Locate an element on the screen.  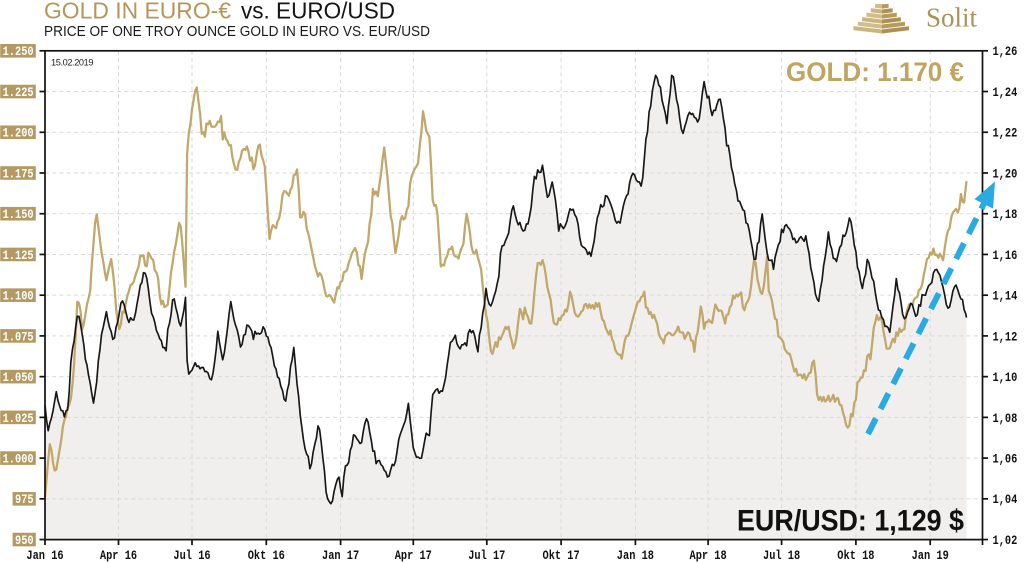
svg-text: 1,18 is located at coordinates (1005, 214).